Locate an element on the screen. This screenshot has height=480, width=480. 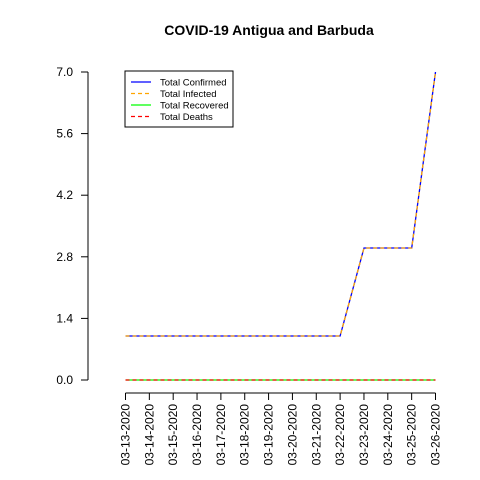
x-tick-label: 03-22-2020 is located at coordinates (340, 435).